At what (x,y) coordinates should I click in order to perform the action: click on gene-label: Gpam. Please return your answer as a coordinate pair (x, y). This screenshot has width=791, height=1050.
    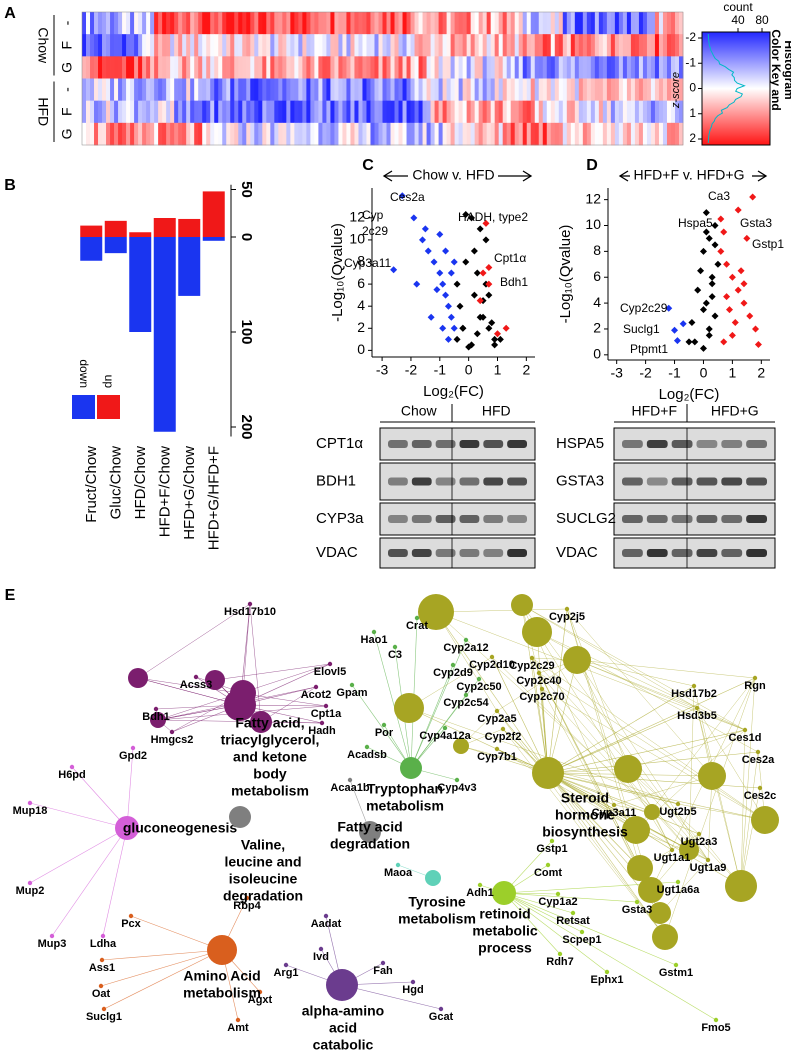
    Looking at the image, I should click on (351, 693).